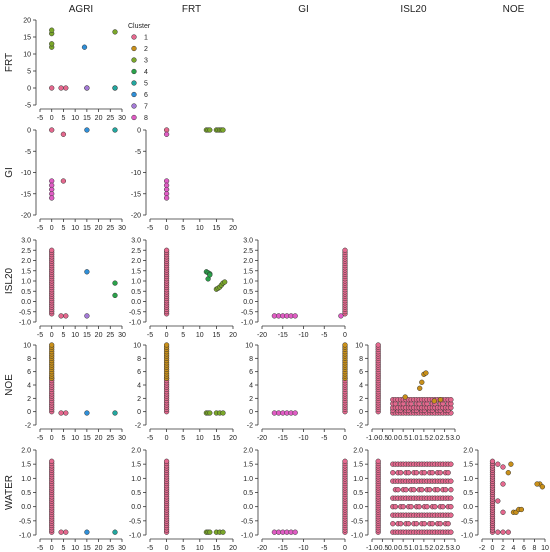 This screenshot has height=552, width=550. Describe the element at coordinates (40, 335) in the screenshot. I see `x-tick-label: -5` at that location.